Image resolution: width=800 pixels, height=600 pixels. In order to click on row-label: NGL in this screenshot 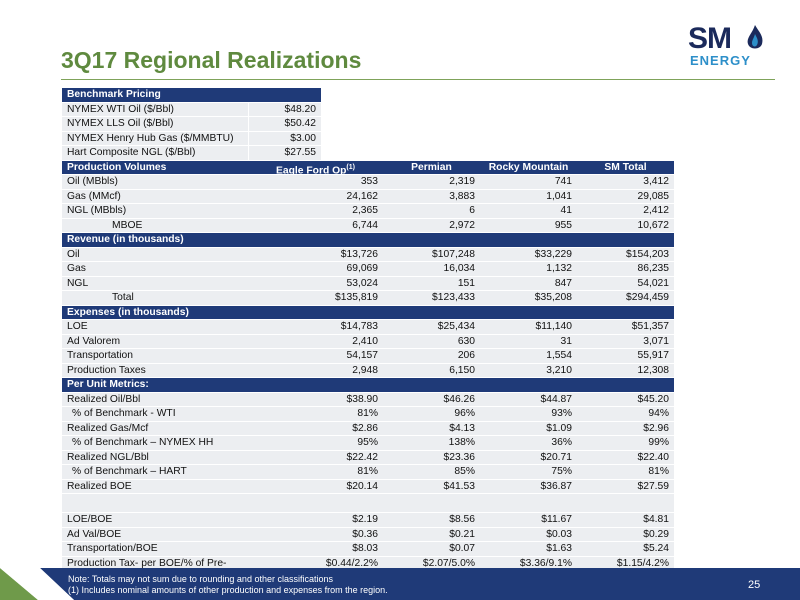, I will do `click(155, 283)`.